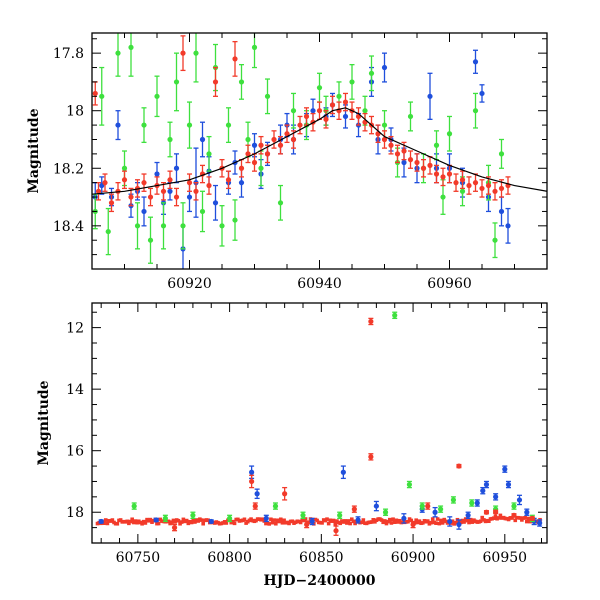  I want to click on y-tick-label: 12, so click(75, 329).